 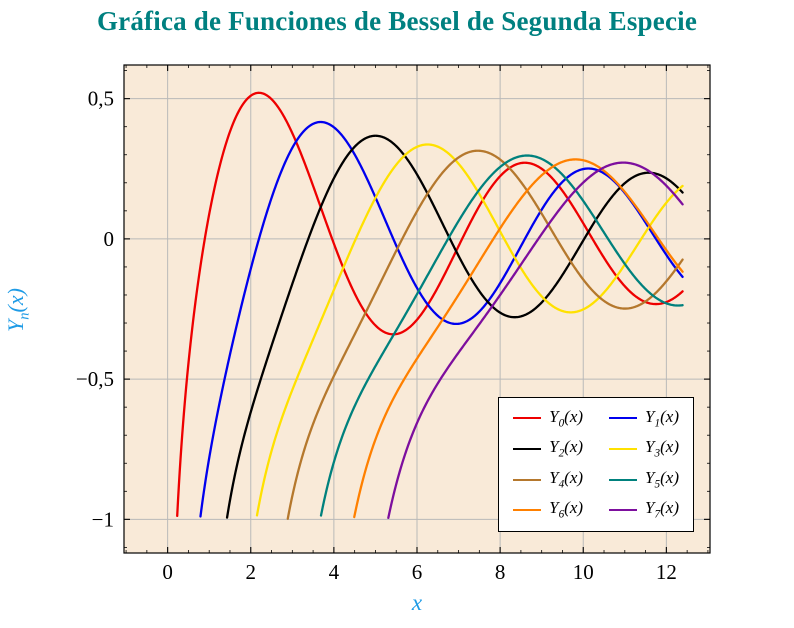 I want to click on y-tick-label: −1, so click(x=103, y=519).